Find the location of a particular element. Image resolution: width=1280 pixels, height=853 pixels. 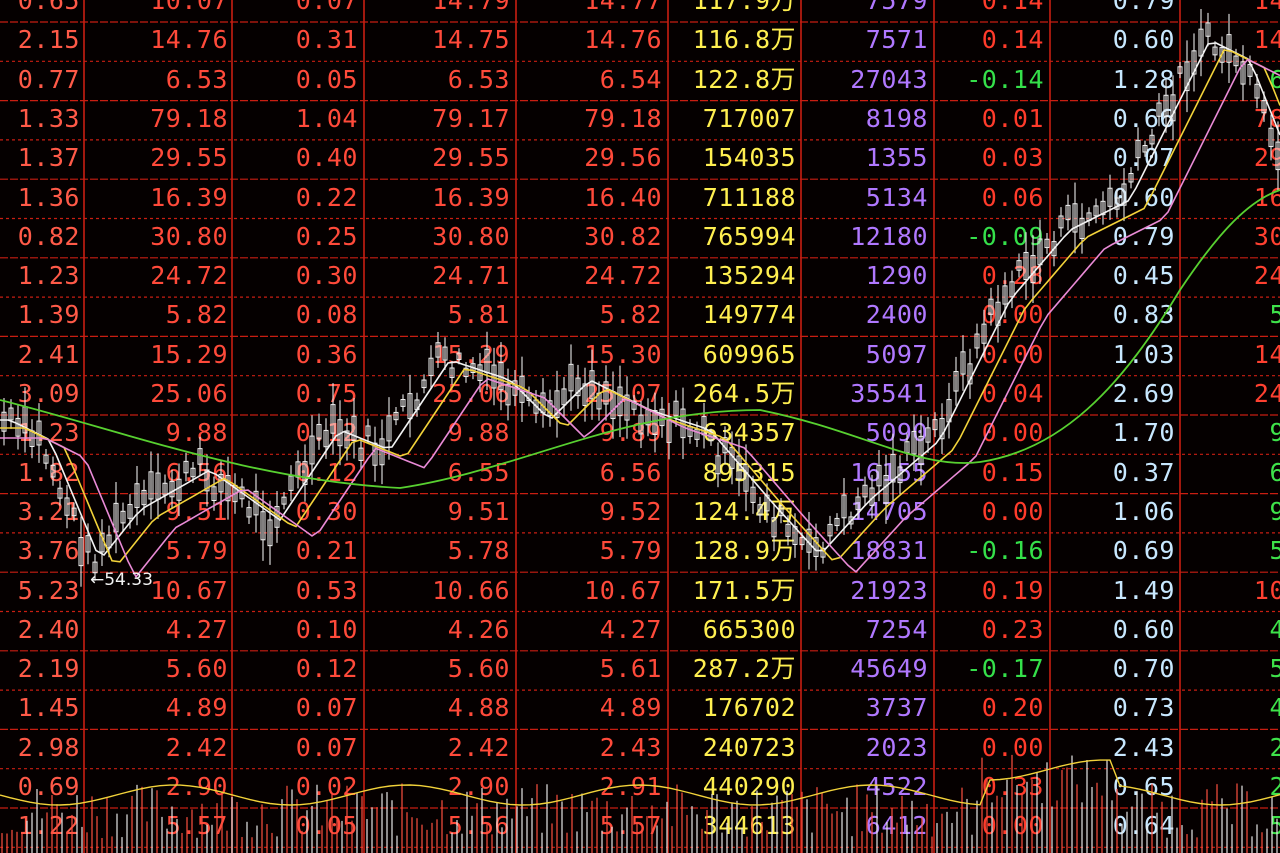

table-cell: 14.76 is located at coordinates (623, 40).